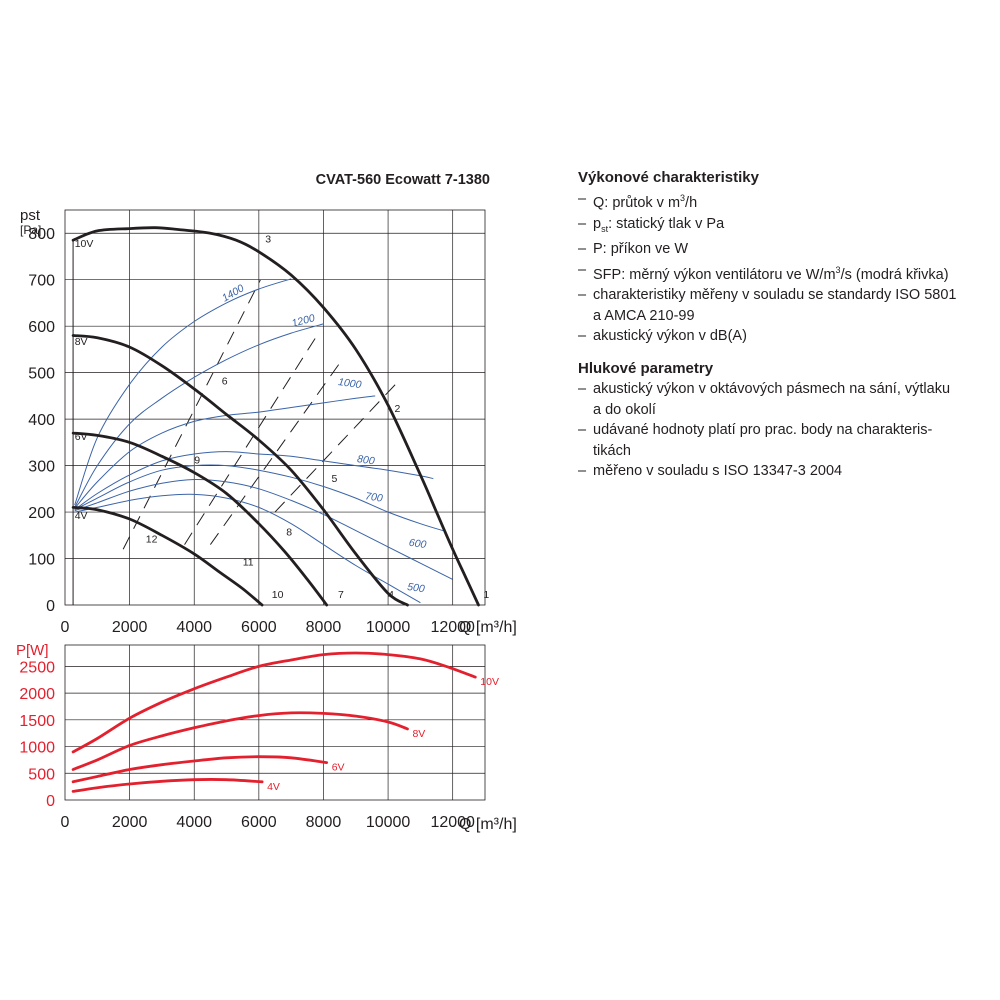  What do you see at coordinates (641, 249) in the screenshot?
I see `note-text: P: příkon ve W` at bounding box center [641, 249].